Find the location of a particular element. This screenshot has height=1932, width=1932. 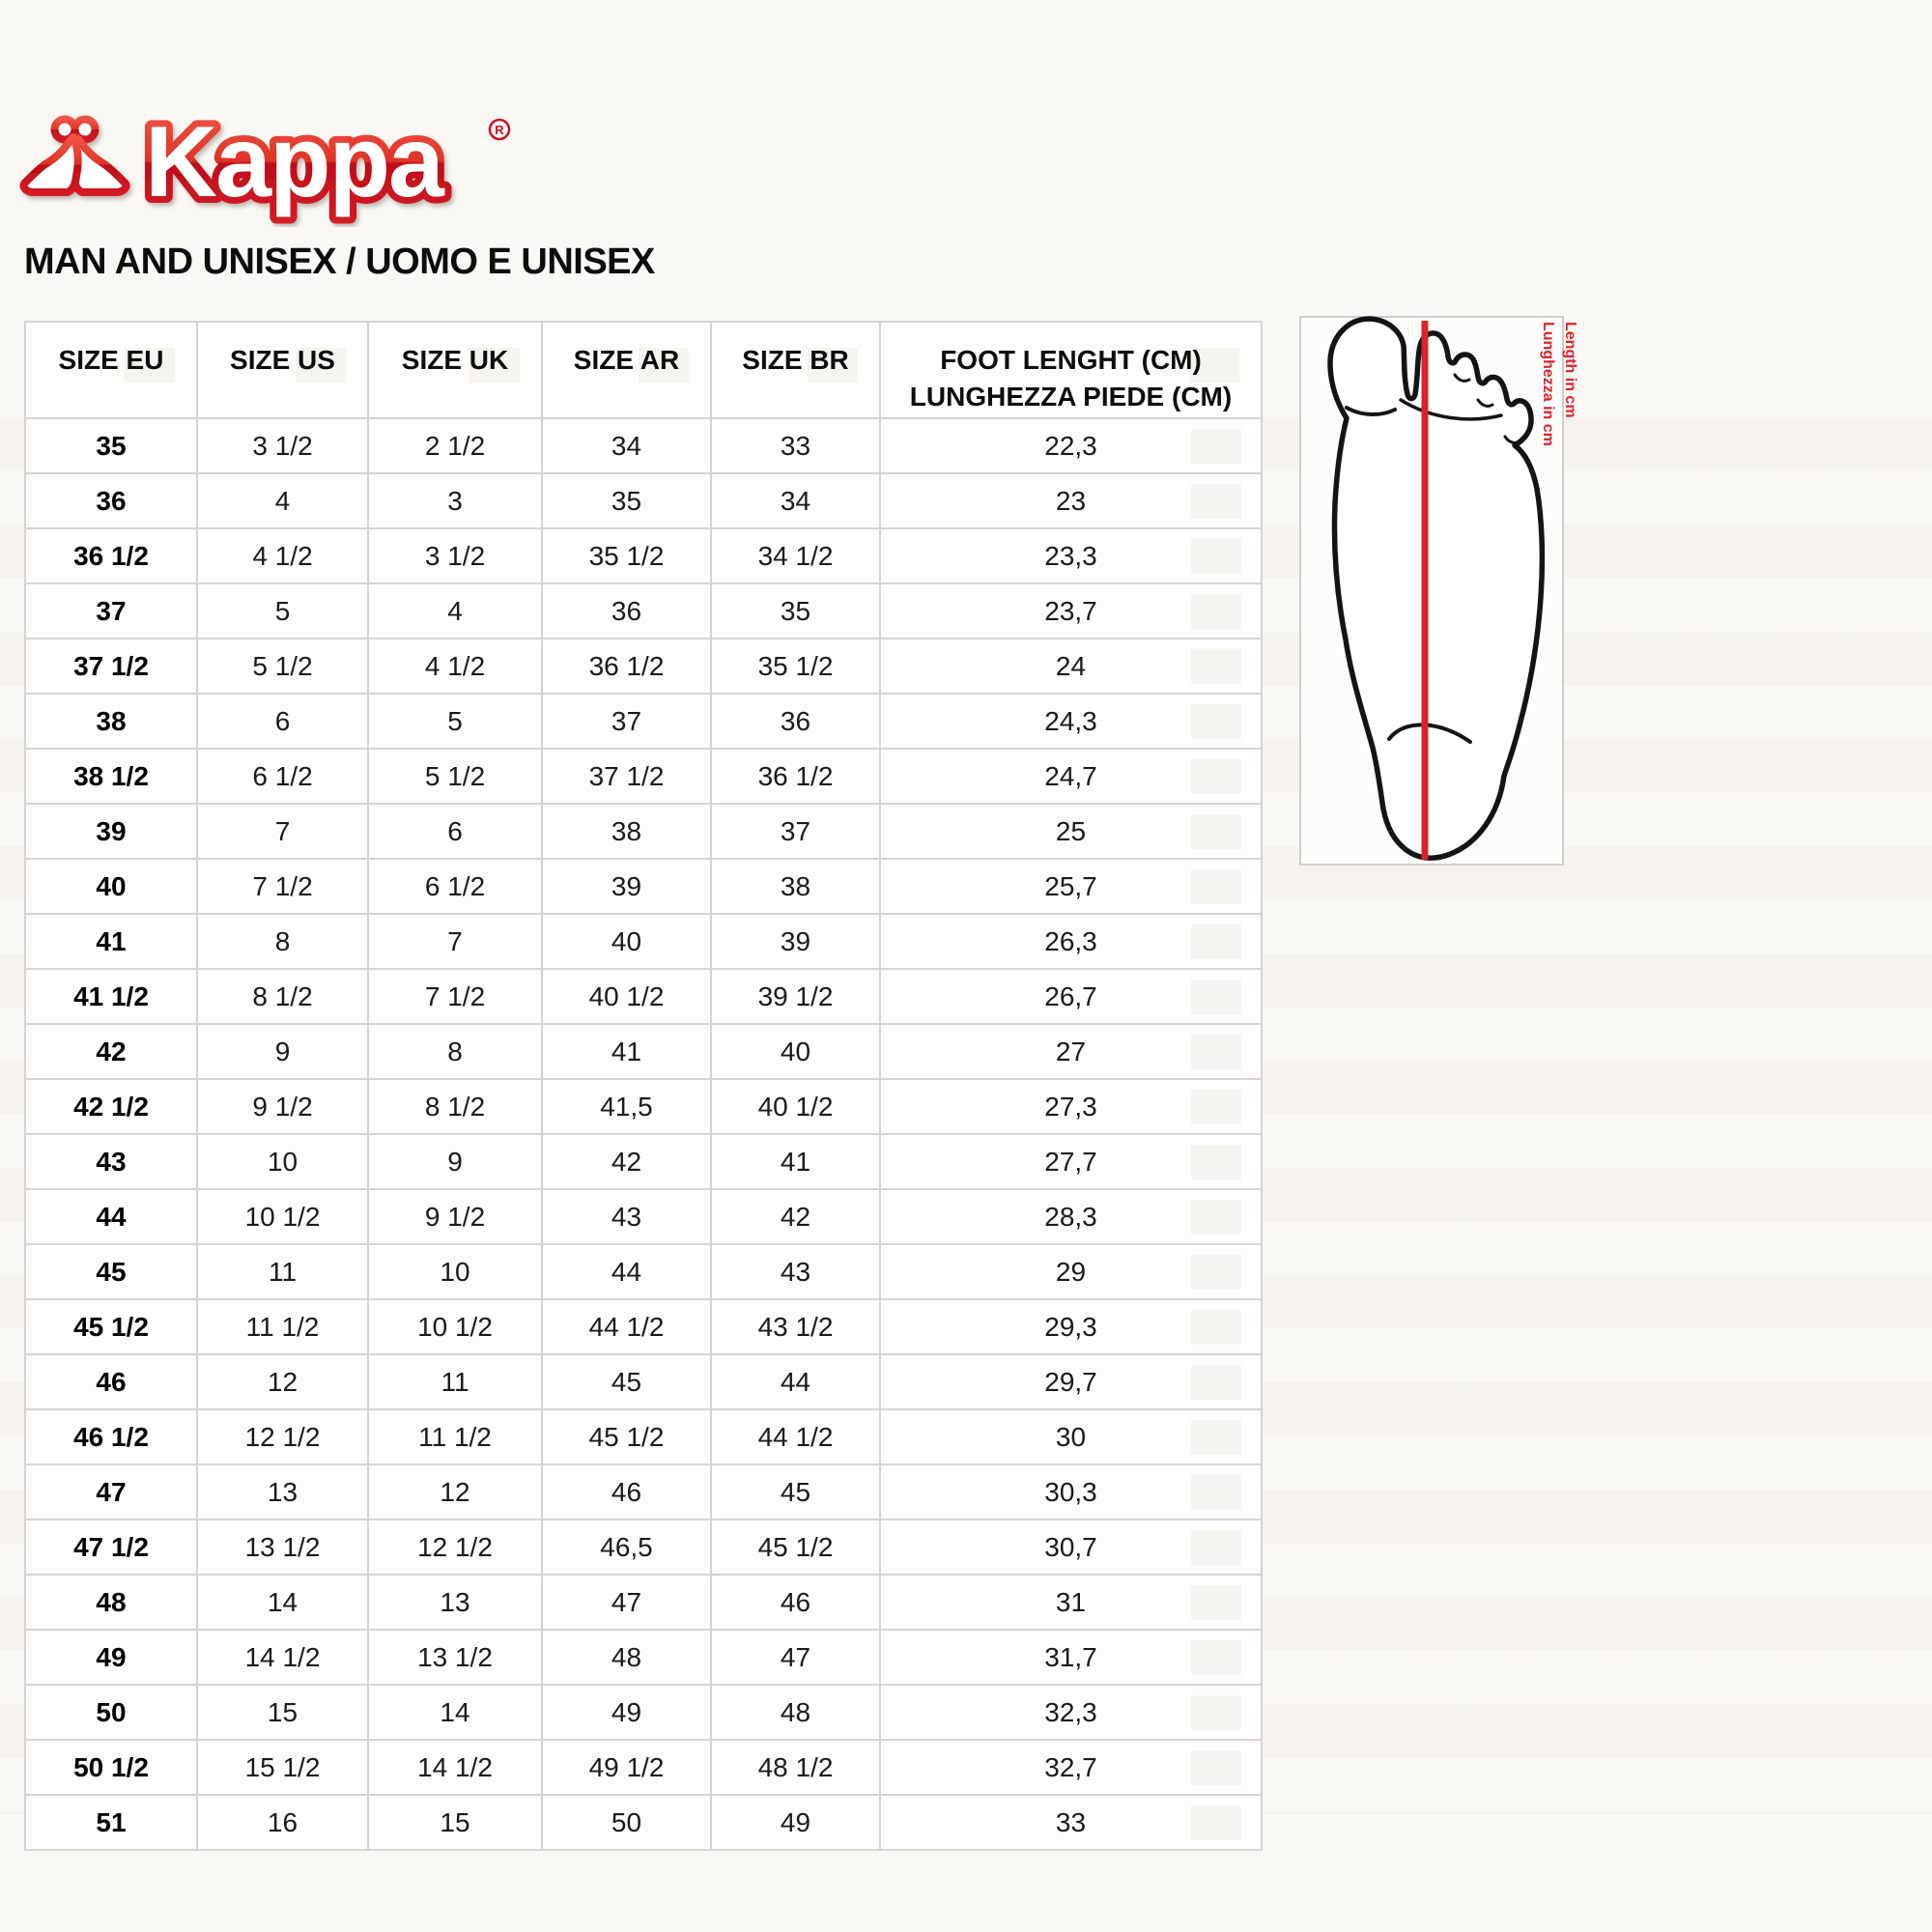

size-cell-eu: 41 is located at coordinates (111, 941).